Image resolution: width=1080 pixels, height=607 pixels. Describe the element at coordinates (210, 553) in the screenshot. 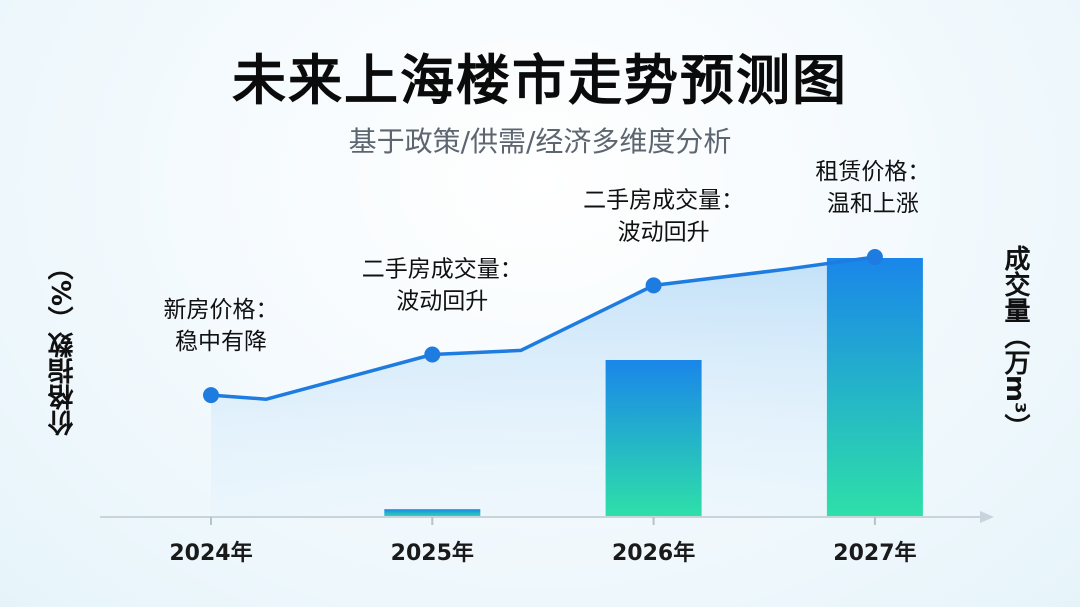

I see `x-tick-label-1: 2024年` at that location.